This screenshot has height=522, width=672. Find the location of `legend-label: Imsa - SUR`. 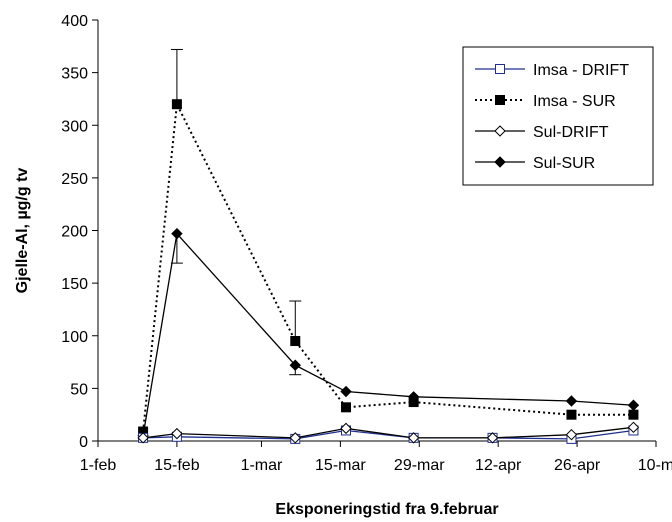

legend-label: Imsa - SUR is located at coordinates (574, 101).